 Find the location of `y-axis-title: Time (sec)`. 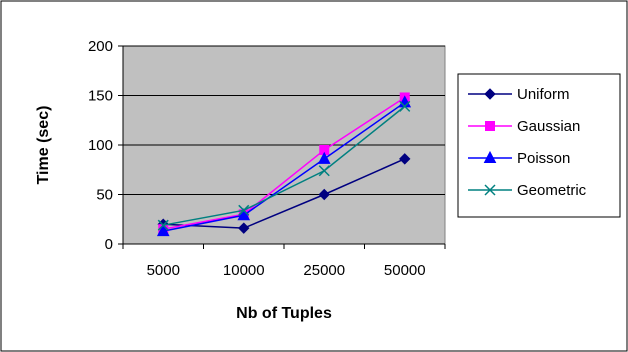

y-axis-title: Time (sec) is located at coordinates (43, 145).